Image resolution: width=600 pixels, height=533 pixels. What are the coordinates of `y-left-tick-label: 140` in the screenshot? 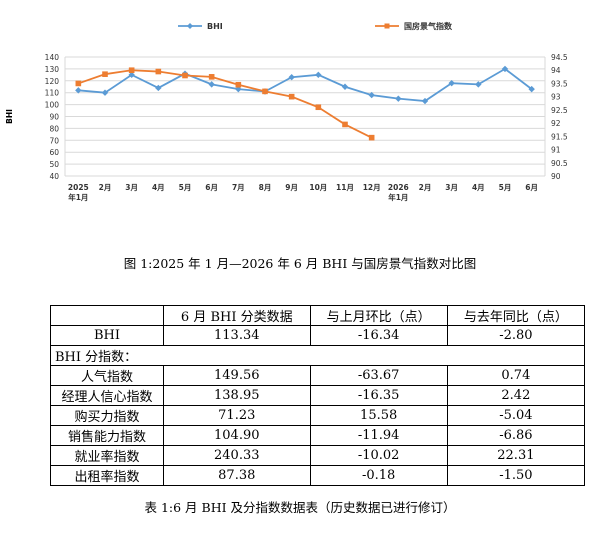 It's located at (52, 57).